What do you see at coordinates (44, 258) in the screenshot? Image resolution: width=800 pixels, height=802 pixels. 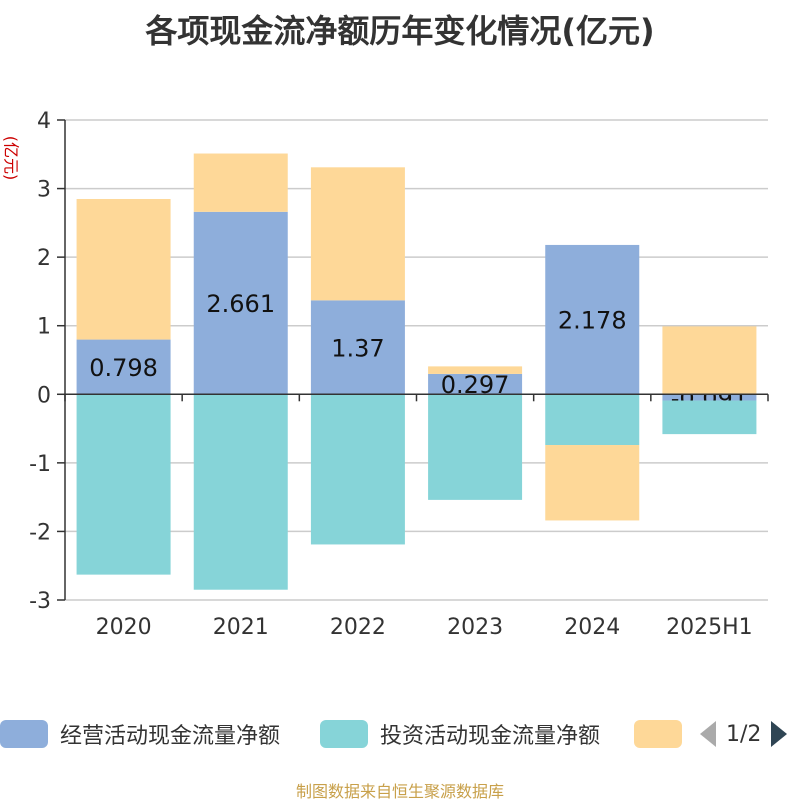 I see `y-tick-label: 2` at bounding box center [44, 258].